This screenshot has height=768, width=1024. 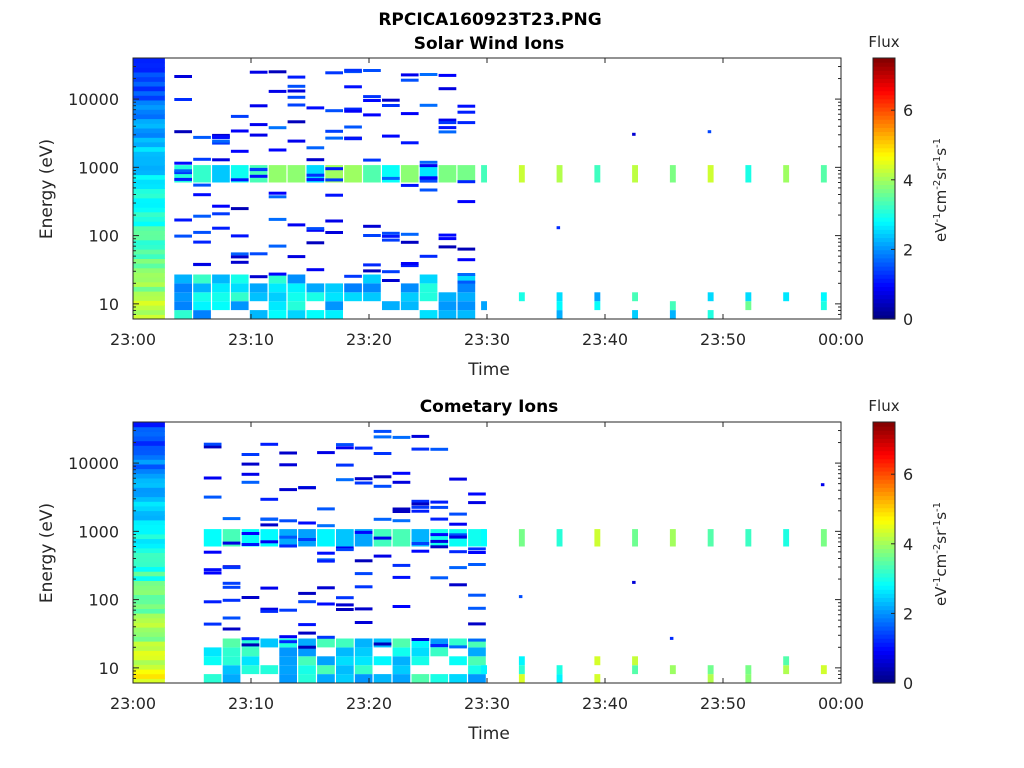 I want to click on panel-title: Solar Wind Ions, so click(x=489, y=44).